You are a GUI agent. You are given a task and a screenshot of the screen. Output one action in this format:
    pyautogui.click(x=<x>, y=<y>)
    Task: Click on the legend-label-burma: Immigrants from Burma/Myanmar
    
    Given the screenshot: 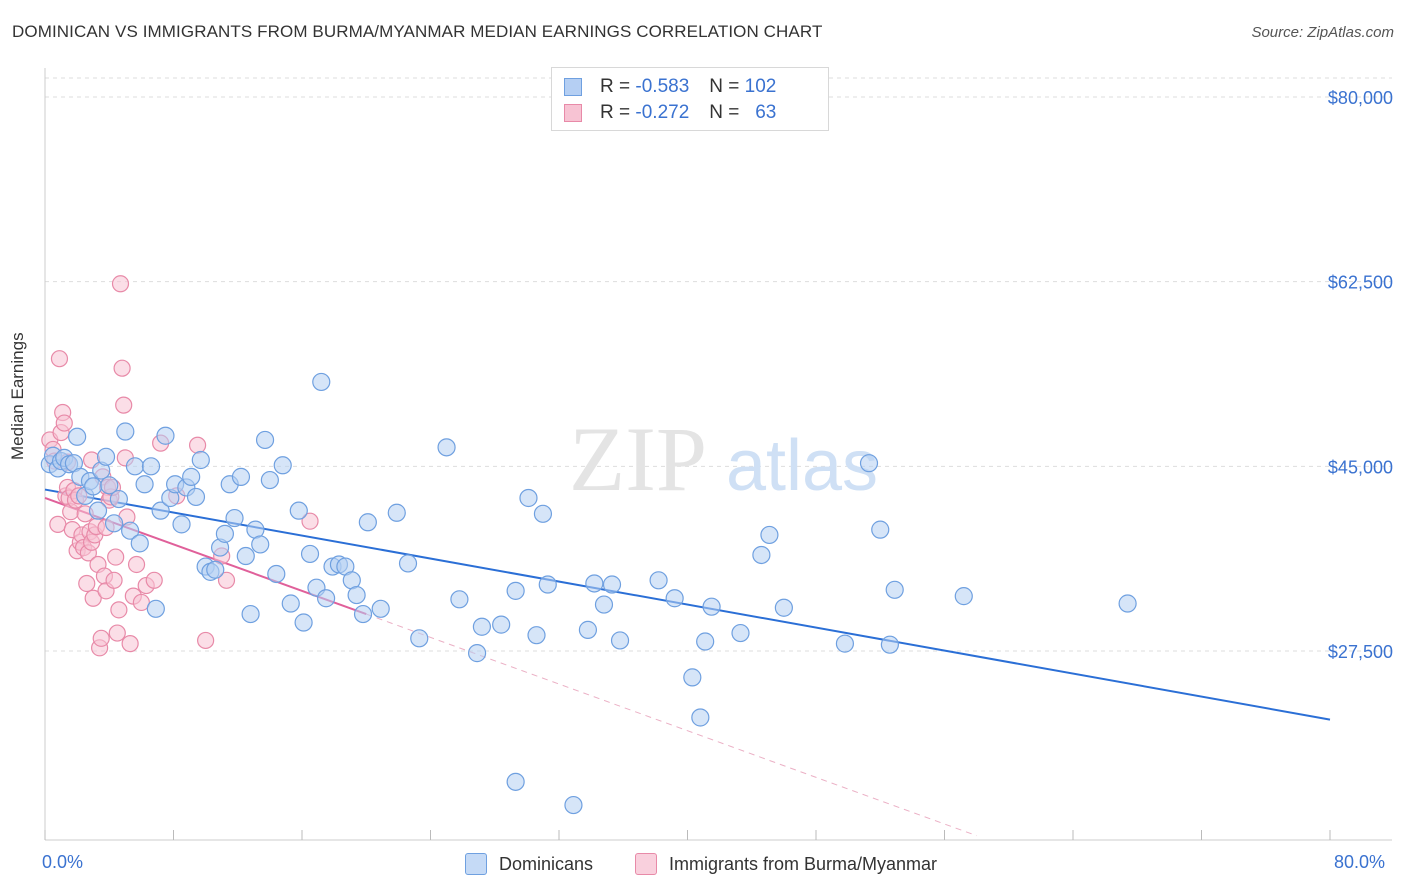 What is the action you would take?
    pyautogui.click(x=803, y=863)
    